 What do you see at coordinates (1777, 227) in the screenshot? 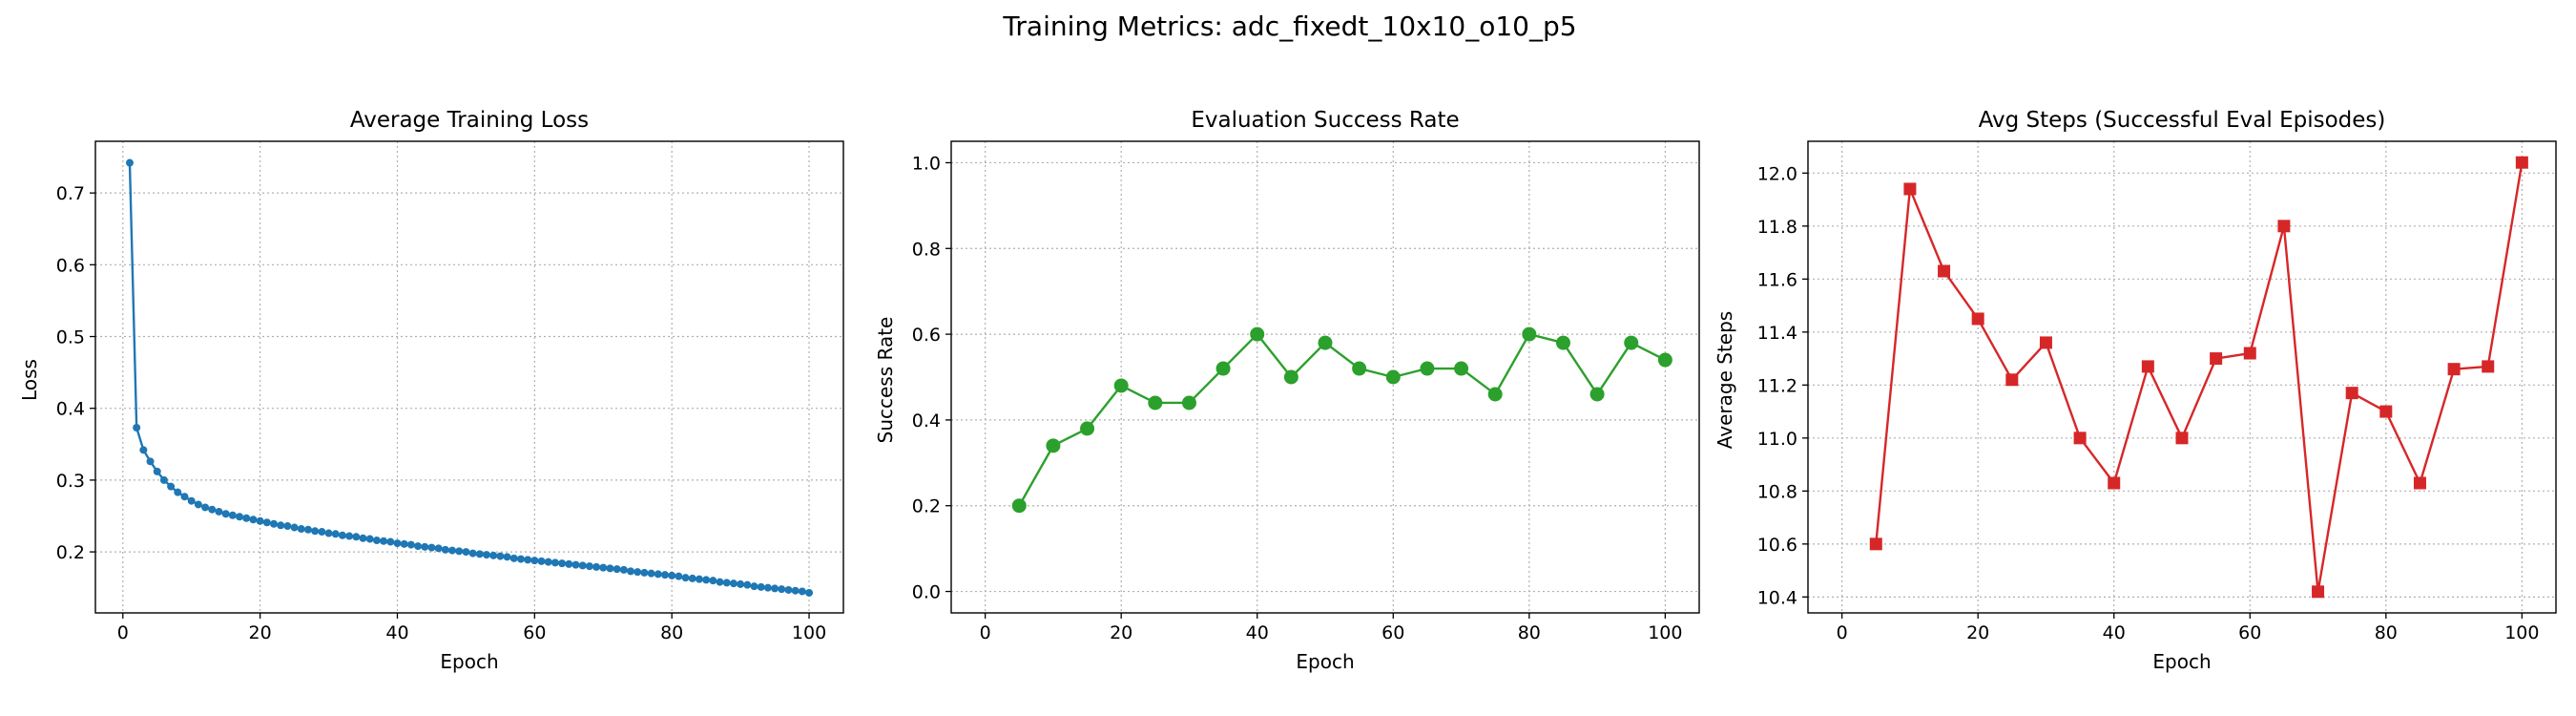
I see `y-tick-label: 11.8` at bounding box center [1777, 227].